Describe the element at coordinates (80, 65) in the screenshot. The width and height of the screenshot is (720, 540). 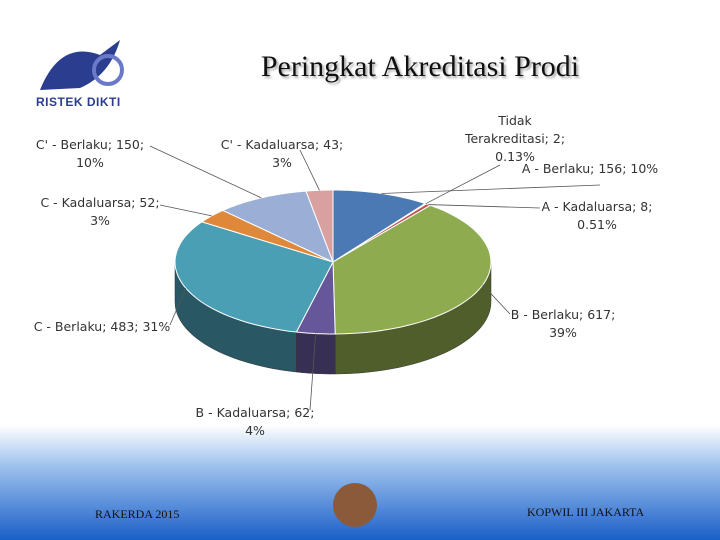
I see `logo-shape` at that location.